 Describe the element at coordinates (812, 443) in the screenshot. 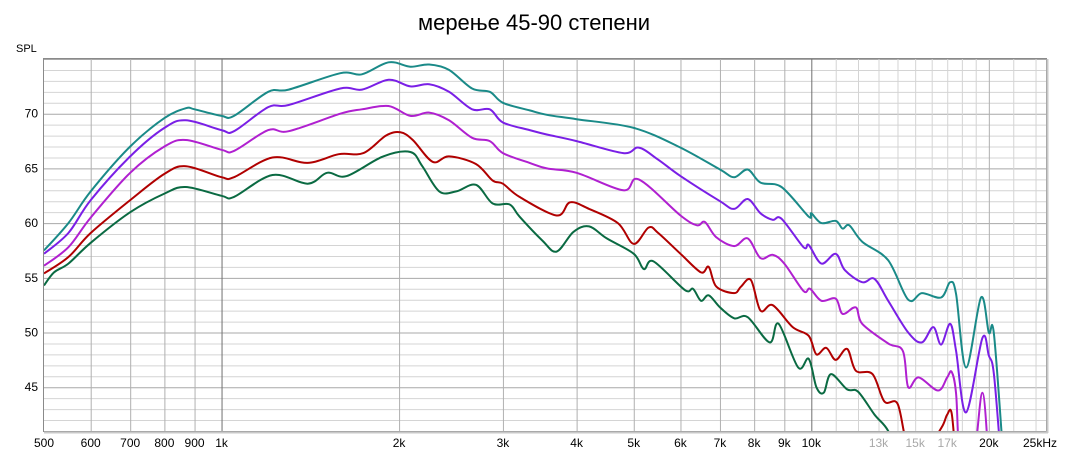

I see `x-tick-label: 10k` at that location.